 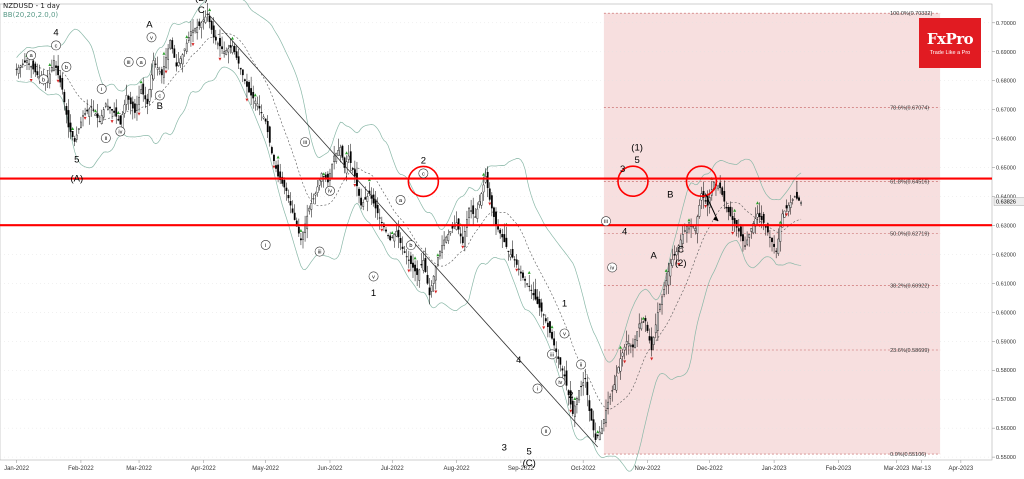 What do you see at coordinates (1006, 24) in the screenshot?
I see `y-tick-label: 0.70000` at bounding box center [1006, 24].